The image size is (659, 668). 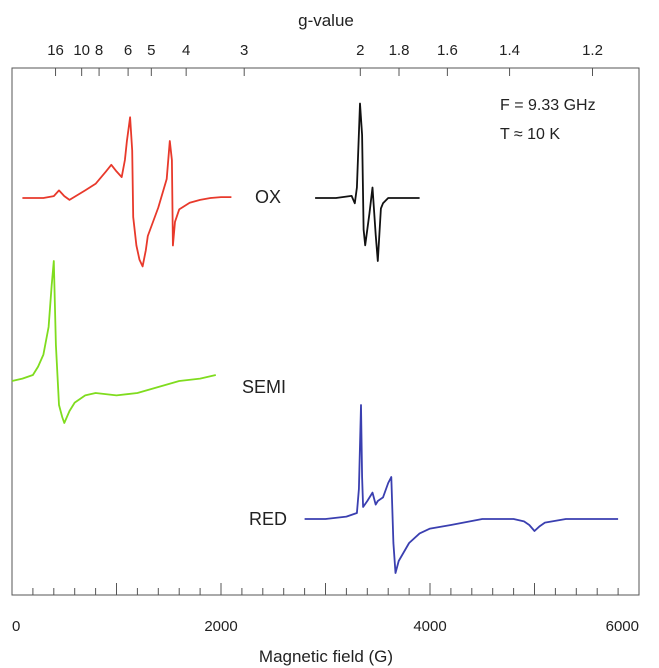 What do you see at coordinates (509, 50) in the screenshot?
I see `top-tick-label: 1.4` at bounding box center [509, 50].